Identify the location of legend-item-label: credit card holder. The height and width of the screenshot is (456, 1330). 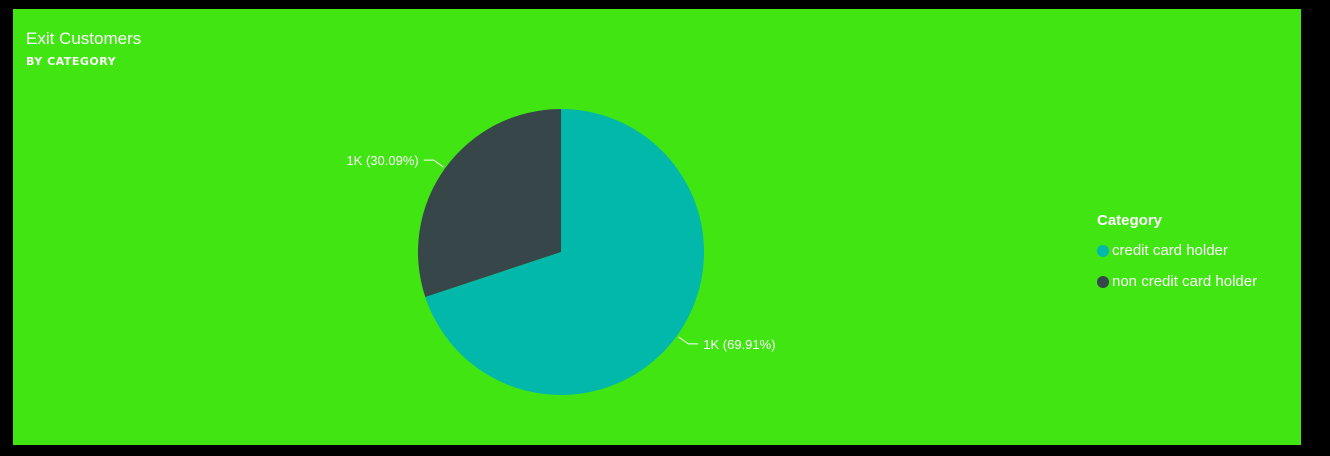
(1170, 250).